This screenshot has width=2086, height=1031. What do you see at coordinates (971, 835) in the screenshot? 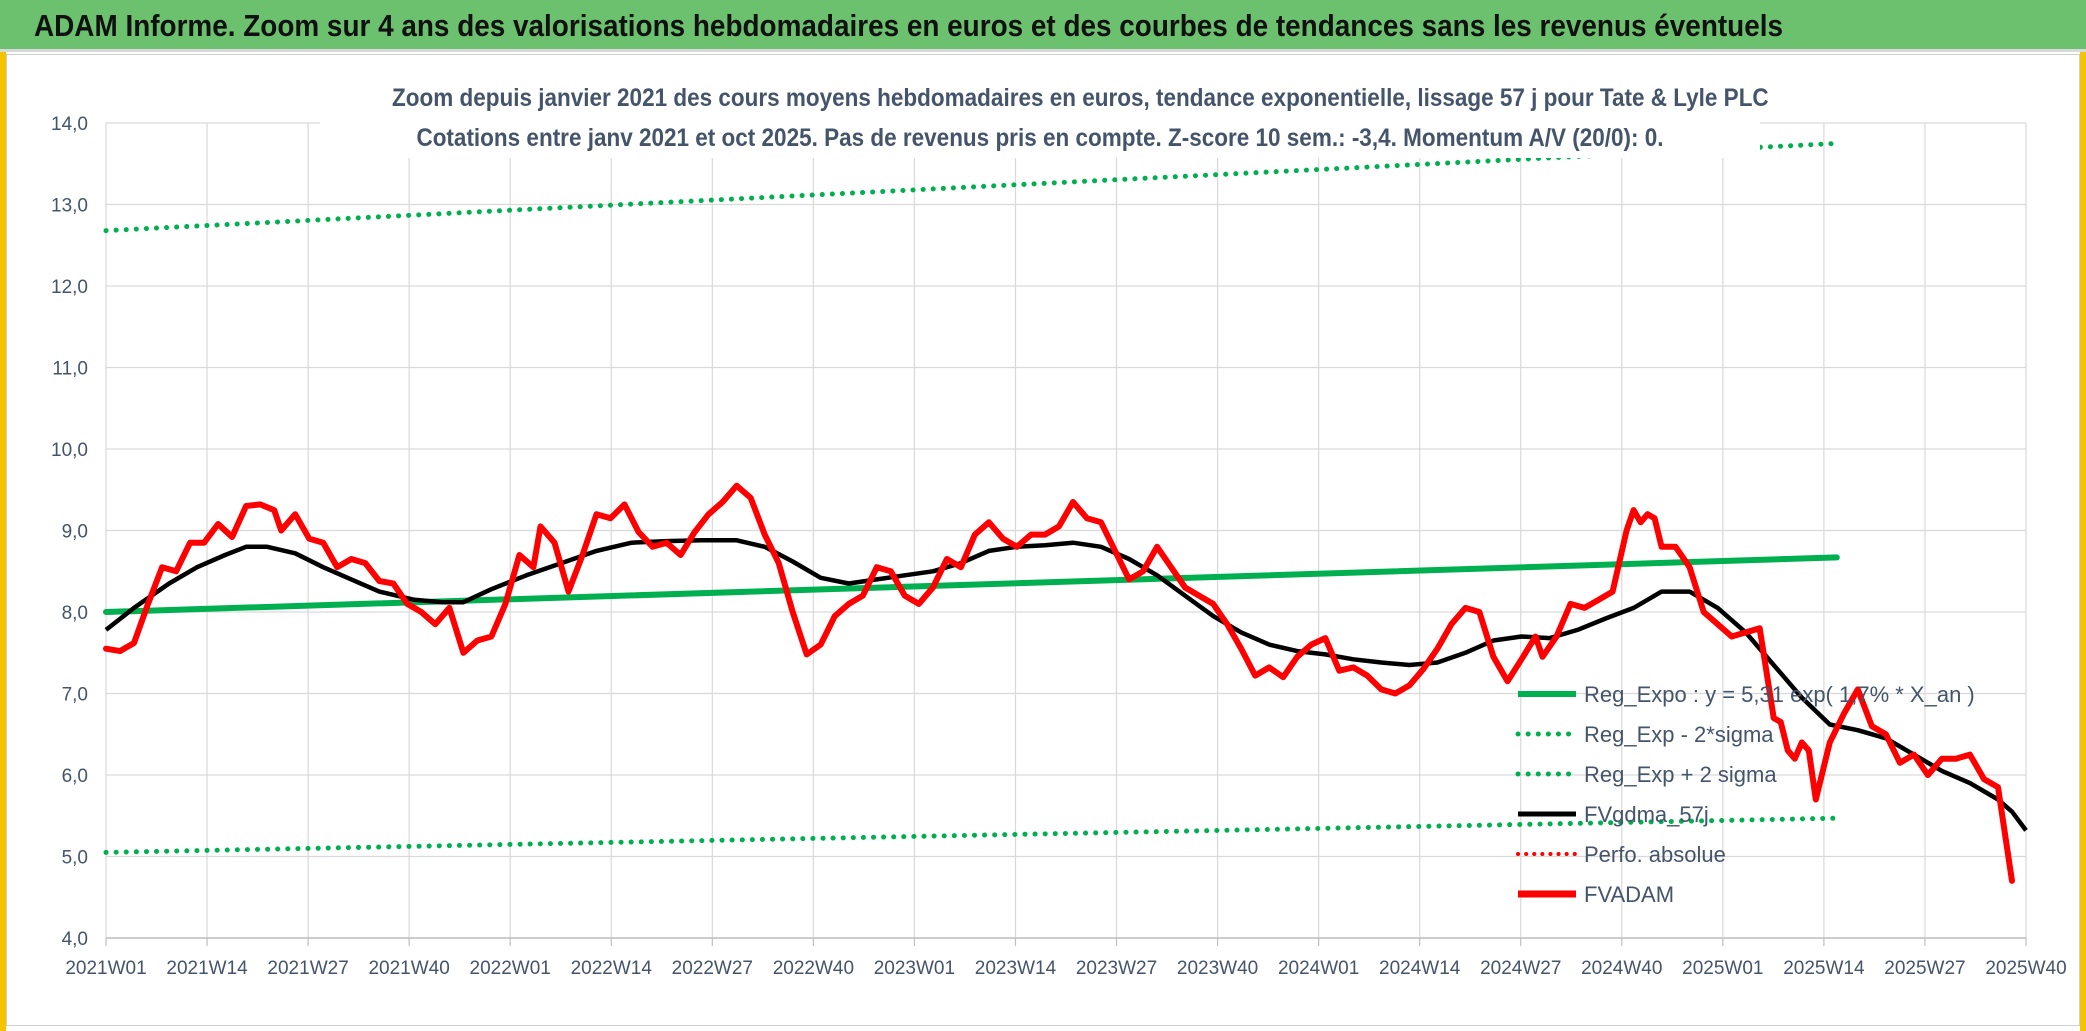
I see `lower-band-line` at bounding box center [971, 835].